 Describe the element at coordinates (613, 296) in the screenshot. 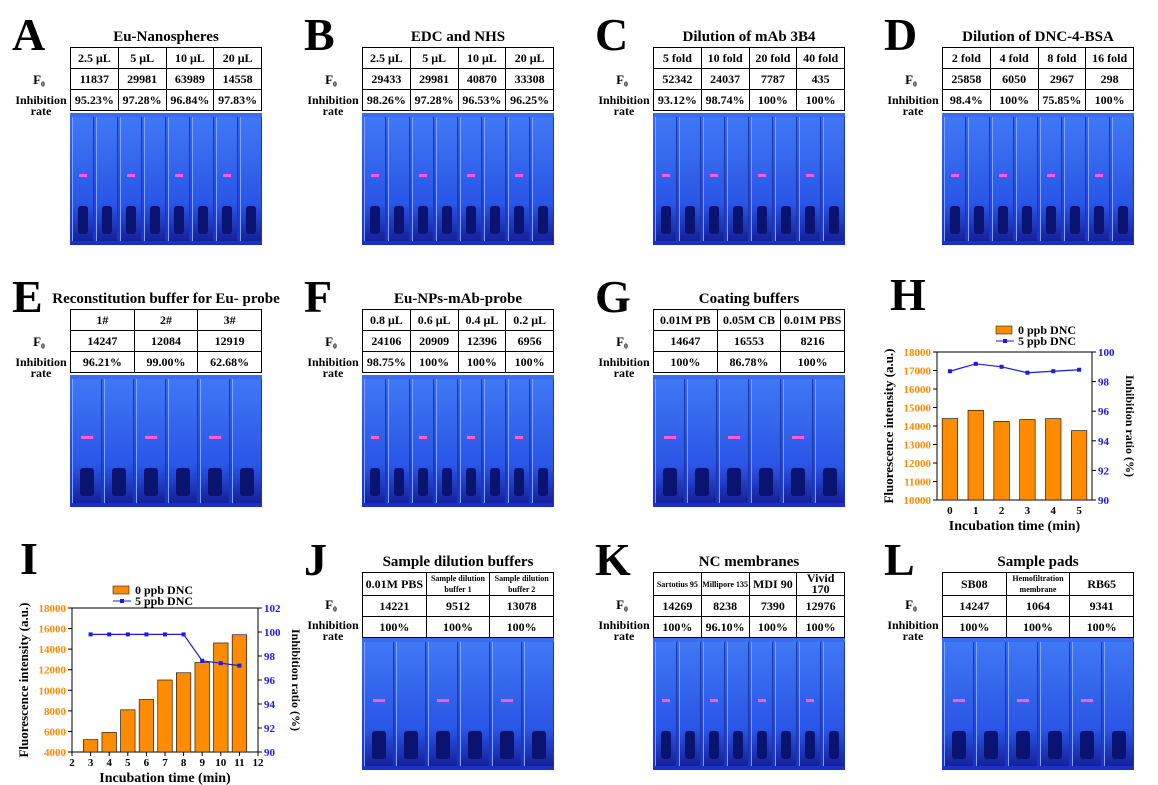

I see `panel-letter: G` at that location.